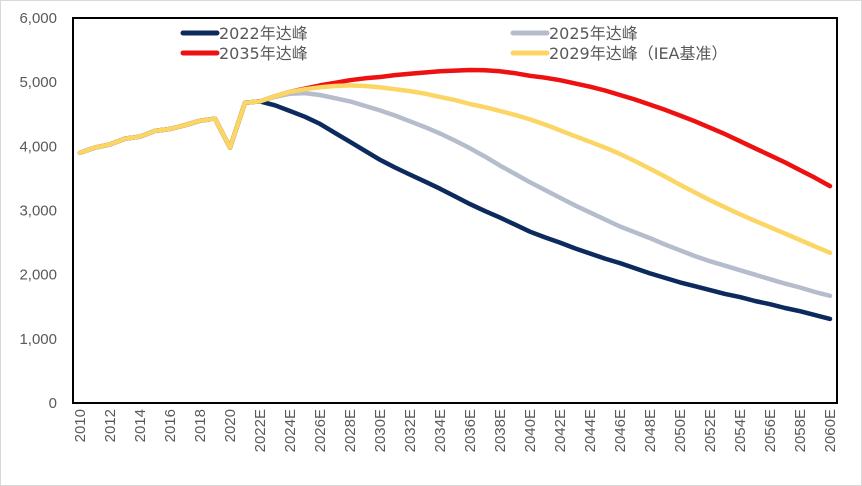 The image size is (862, 486). I want to click on x-tick-label: 2036E, so click(470, 430).